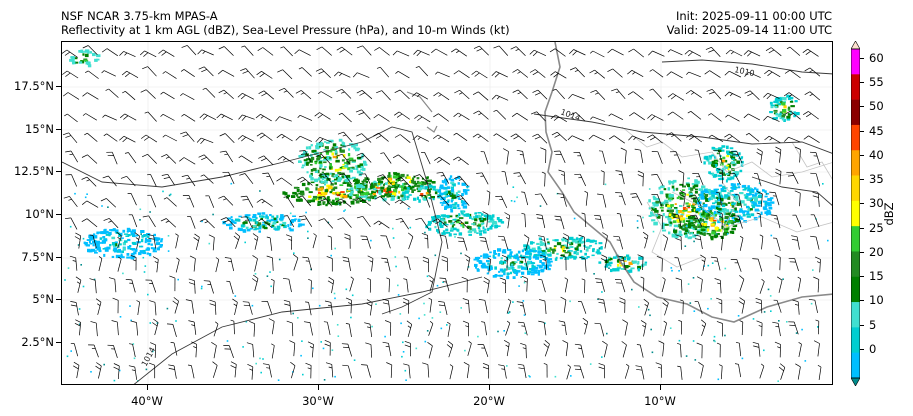 Image resolution: width=913 pixels, height=416 pixels. What do you see at coordinates (855, 87) in the screenshot?
I see `colorbar-segment` at bounding box center [855, 87].